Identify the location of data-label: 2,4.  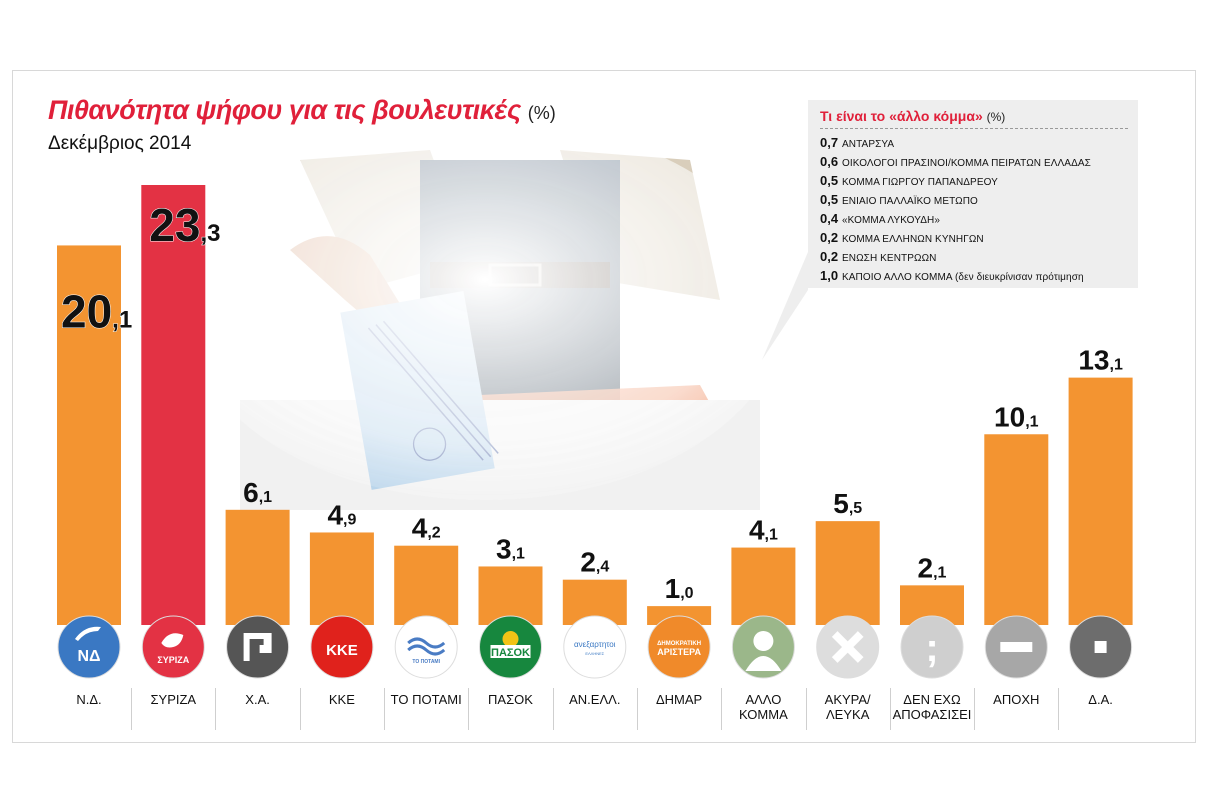
(594, 562).